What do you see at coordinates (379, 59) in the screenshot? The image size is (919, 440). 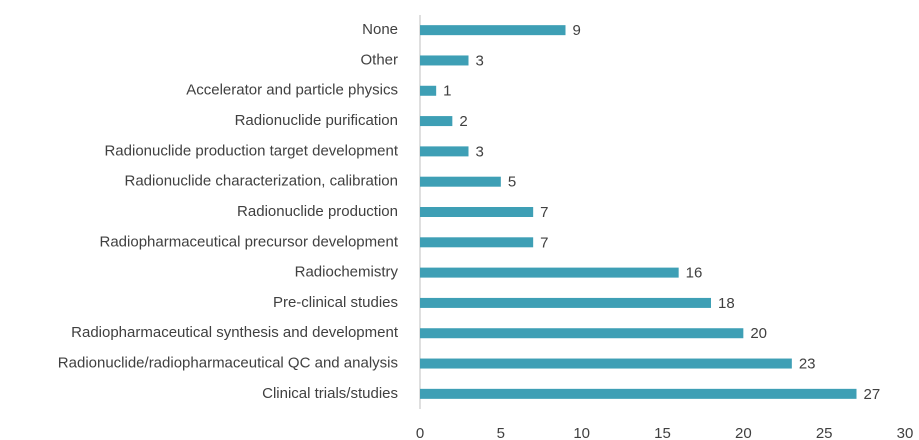 I see `y-tick-label: Other` at bounding box center [379, 59].